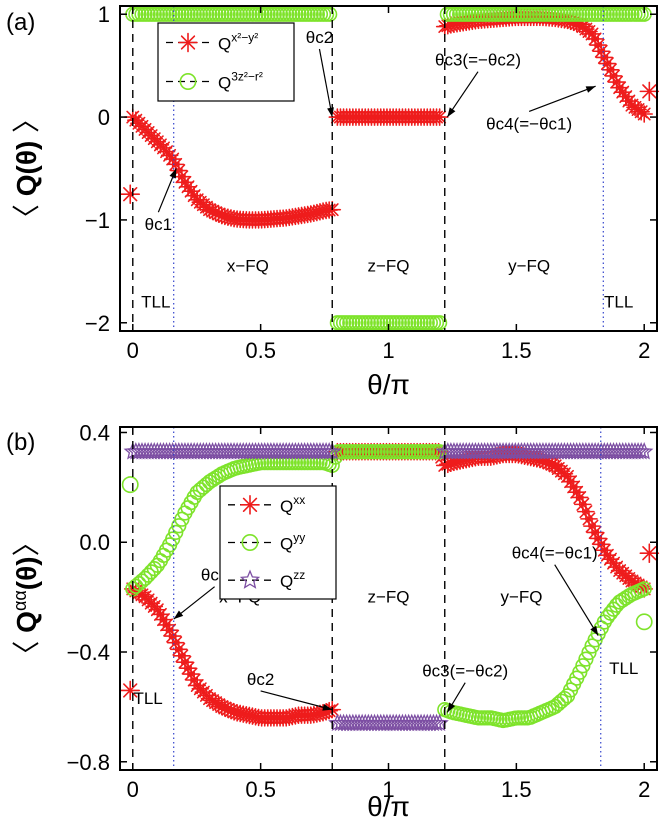  Describe the element at coordinates (97, 220) in the screenshot. I see `y-tick-label: −1` at that location.